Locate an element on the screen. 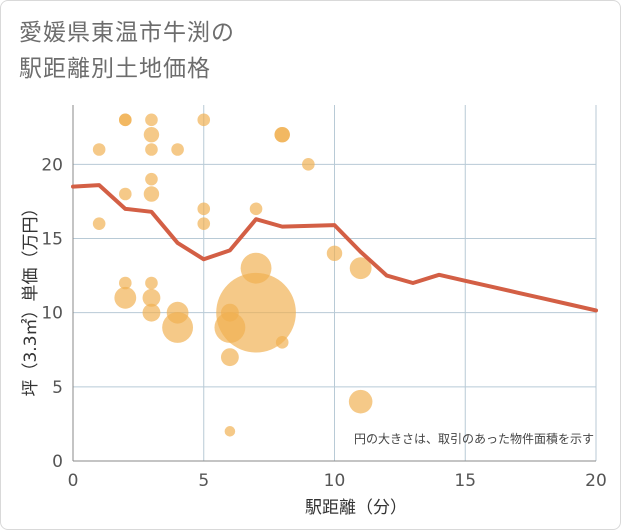  x-tick-label: 5 is located at coordinates (203, 481).